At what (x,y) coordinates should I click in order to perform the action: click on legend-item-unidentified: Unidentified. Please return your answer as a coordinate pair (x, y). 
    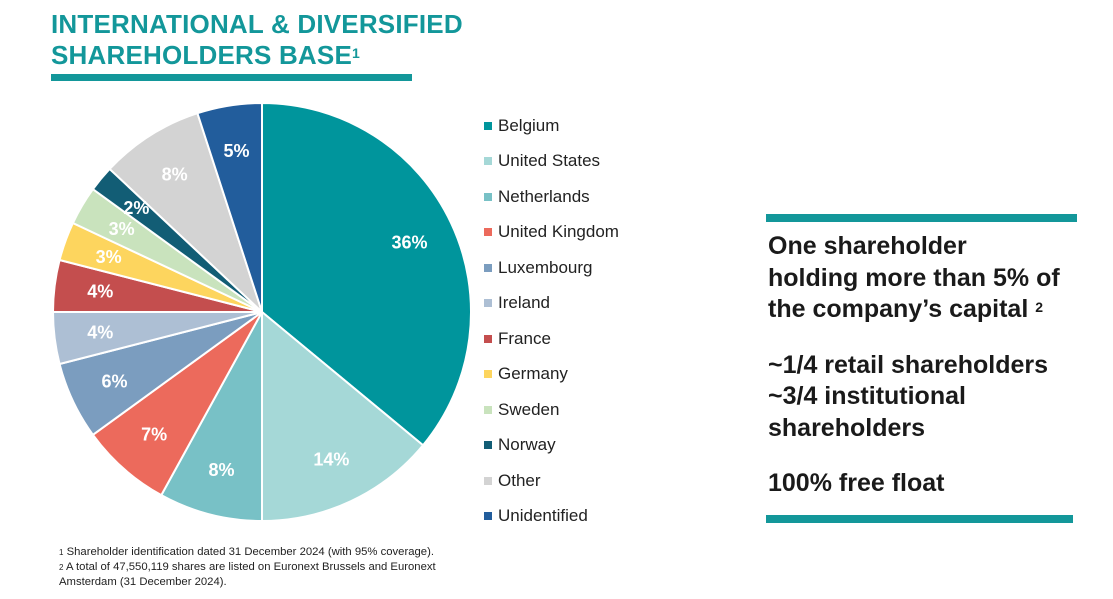
    Looking at the image, I should click on (551, 517).